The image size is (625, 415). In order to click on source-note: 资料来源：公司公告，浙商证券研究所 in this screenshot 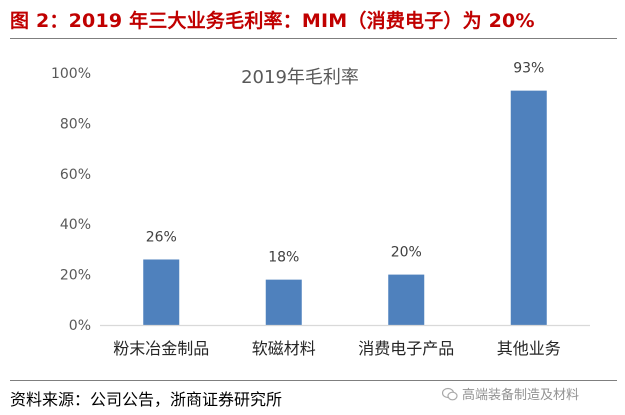, I will do `click(146, 399)`.